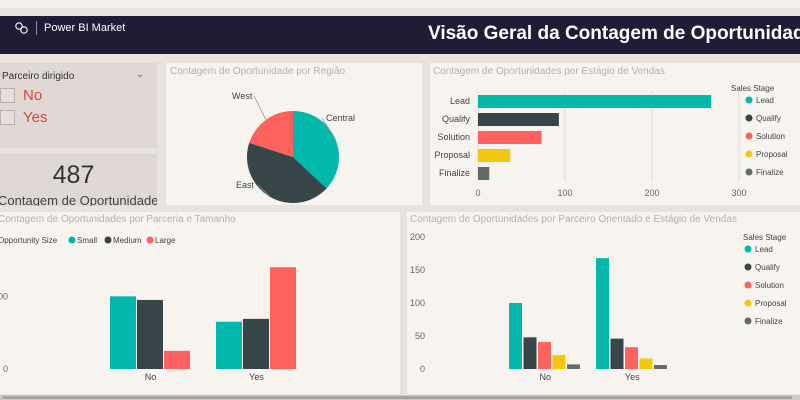 The image size is (800, 400). What do you see at coordinates (460, 101) in the screenshot?
I see `y-tick-label: Lead` at bounding box center [460, 101].